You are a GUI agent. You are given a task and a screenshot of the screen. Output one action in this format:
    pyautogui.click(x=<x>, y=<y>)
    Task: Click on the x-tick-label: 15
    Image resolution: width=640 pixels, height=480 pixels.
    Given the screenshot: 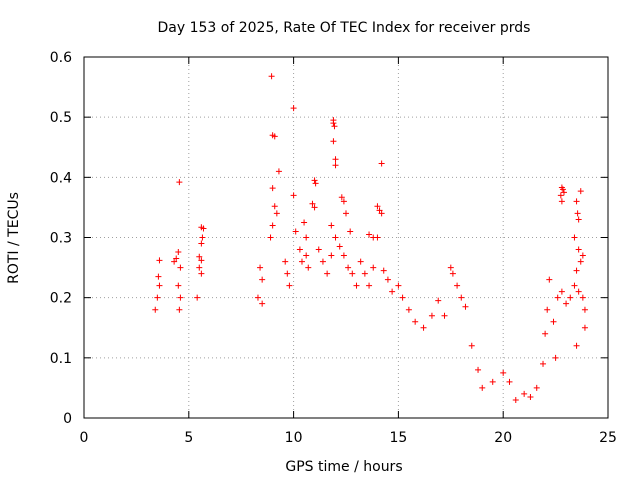 What is the action you would take?
    pyautogui.click(x=398, y=438)
    